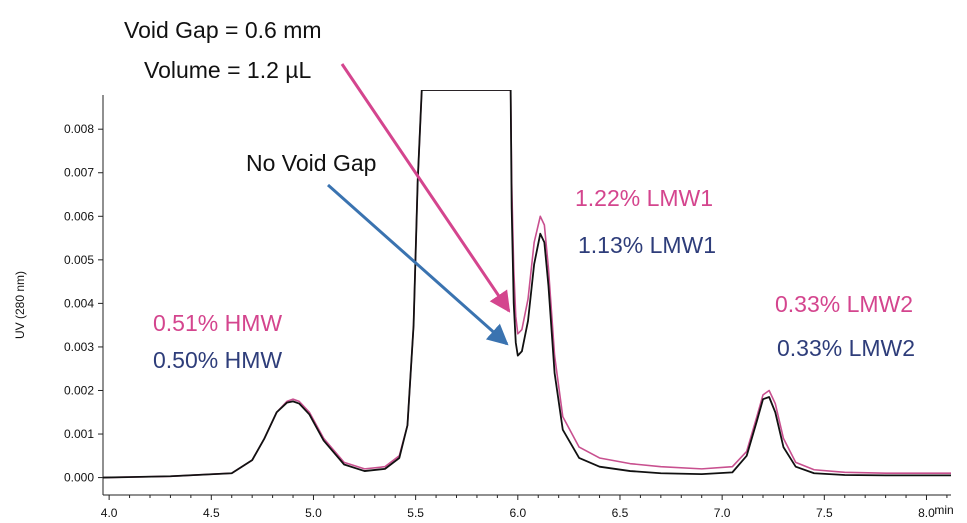  I want to click on annotation-void-gap: Void Gap = 0.6 mm, so click(223, 30).